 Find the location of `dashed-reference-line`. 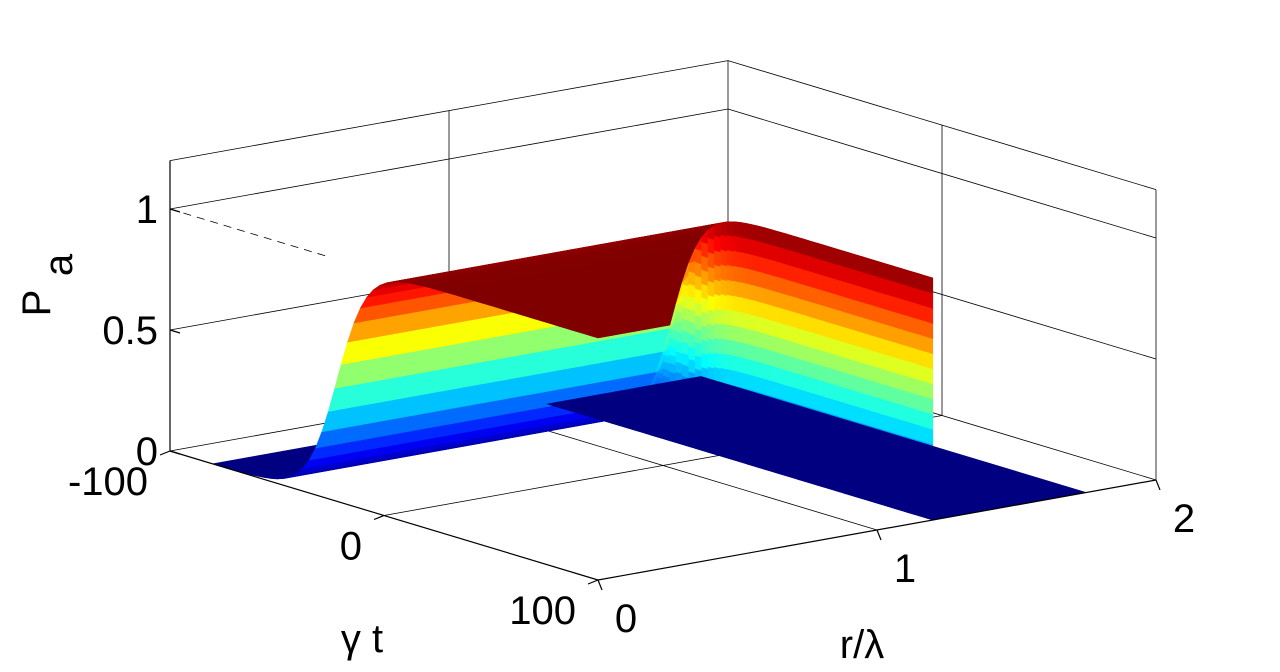

dashed-reference-line is located at coordinates (248, 232).